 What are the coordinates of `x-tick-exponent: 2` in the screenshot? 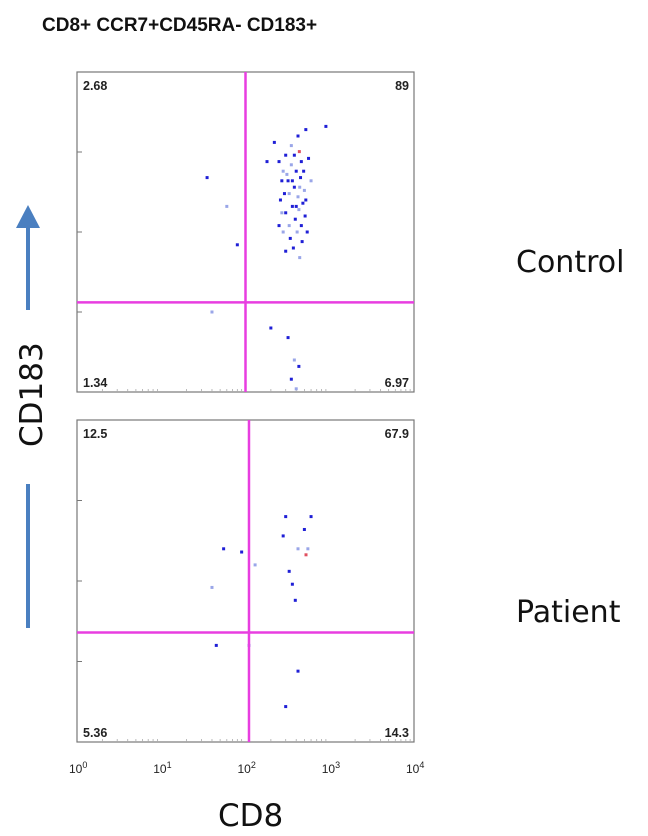 It's located at (253, 765).